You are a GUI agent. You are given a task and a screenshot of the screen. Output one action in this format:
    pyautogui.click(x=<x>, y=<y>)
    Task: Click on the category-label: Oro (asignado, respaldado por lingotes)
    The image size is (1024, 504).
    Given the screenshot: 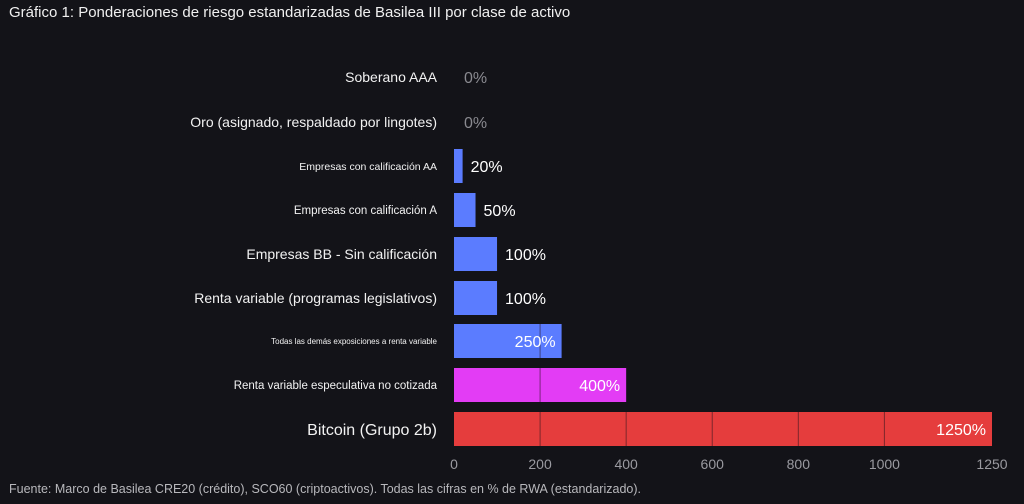 What is the action you would take?
    pyautogui.click(x=313, y=122)
    